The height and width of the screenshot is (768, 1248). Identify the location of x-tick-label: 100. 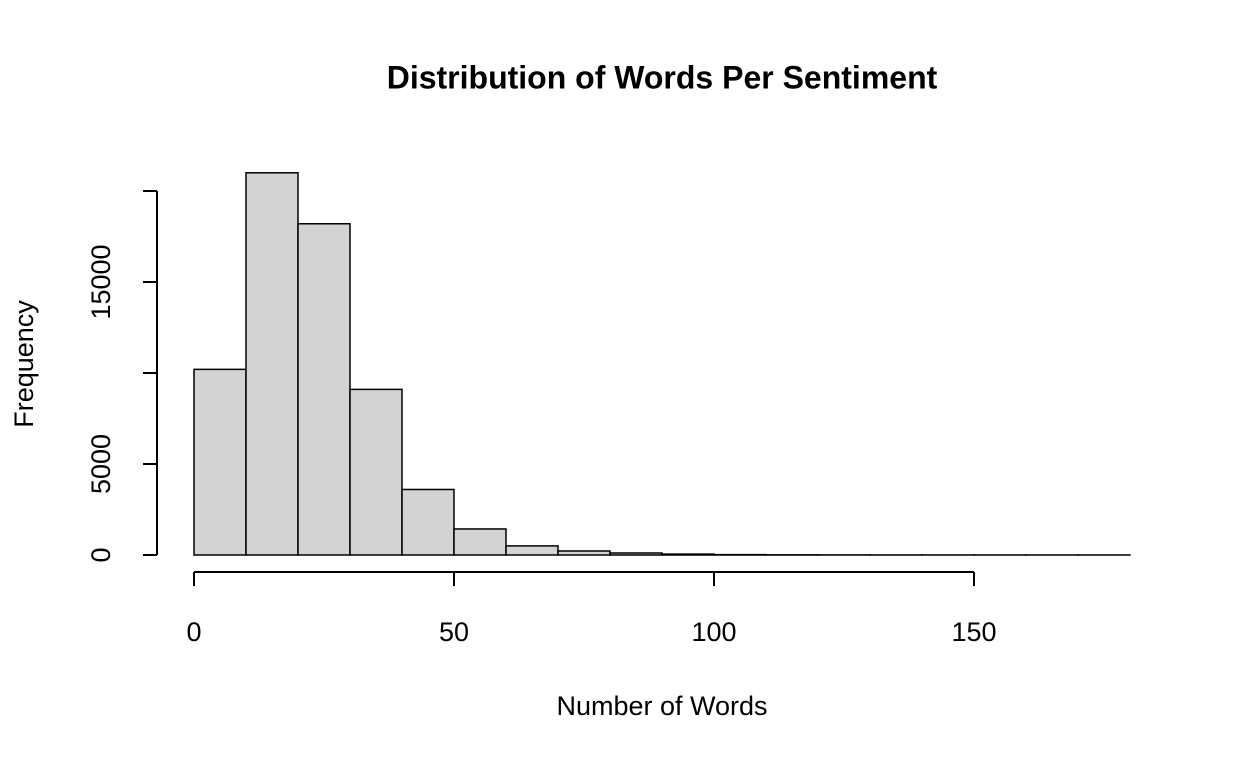
(713, 632).